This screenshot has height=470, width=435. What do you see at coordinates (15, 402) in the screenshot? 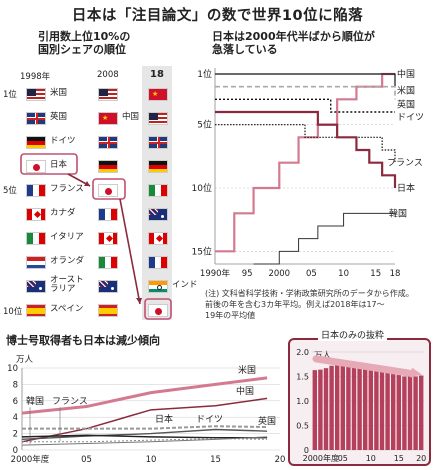
I see `y-tick-label: 6` at bounding box center [15, 402].